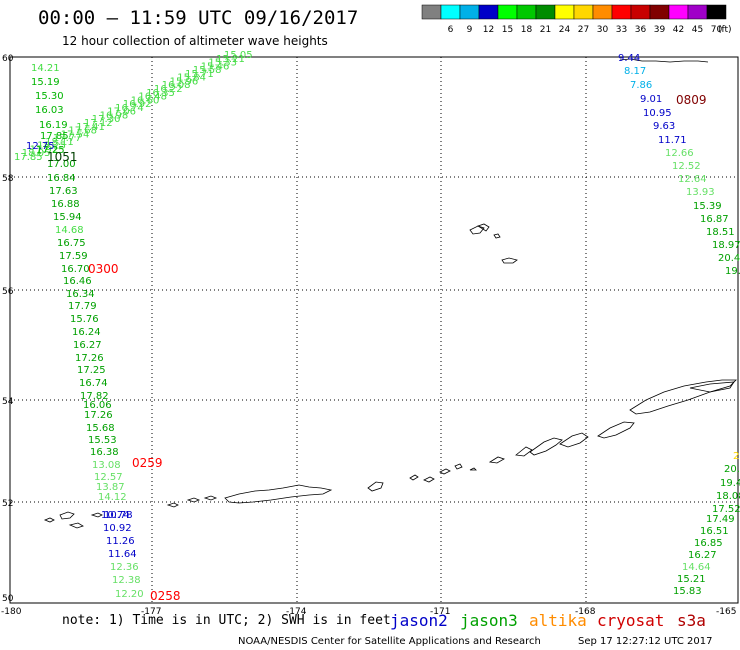 The height and width of the screenshot is (650, 740). I want to click on wave-height-value: 15.21, so click(691, 579).